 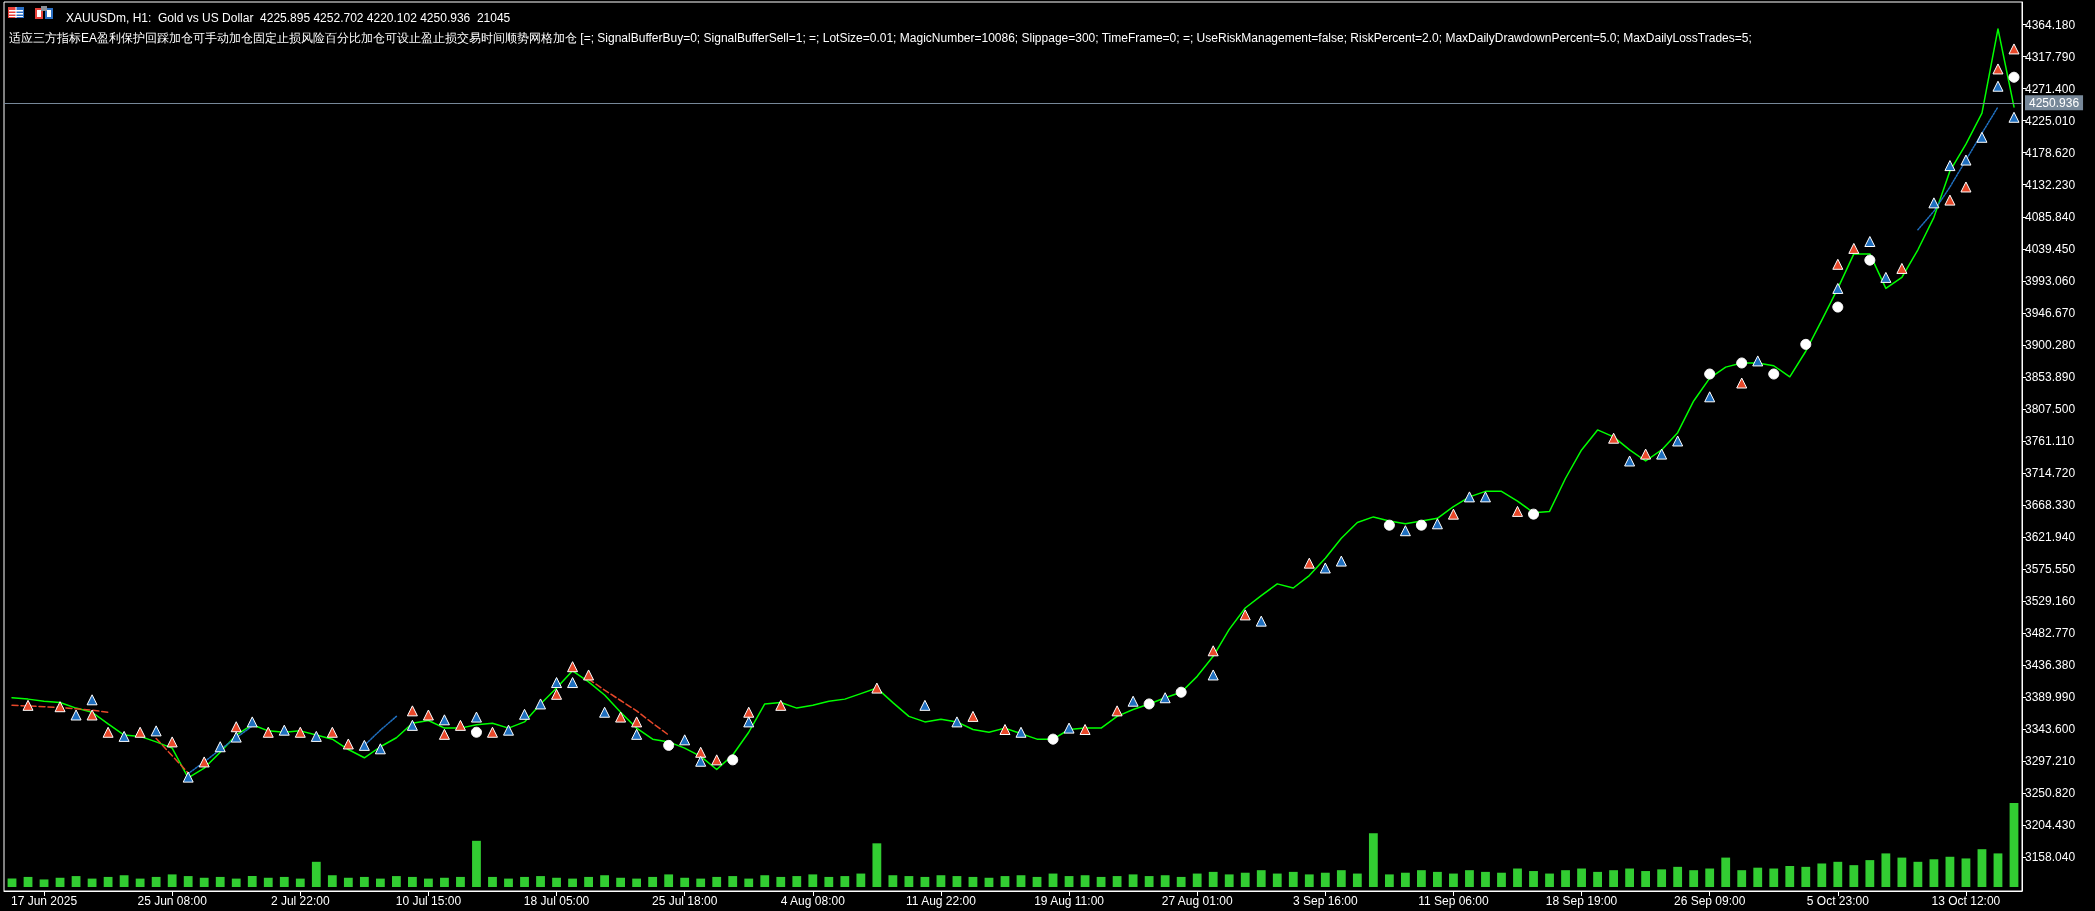 I want to click on x-tick-label: 25 Jul 18:00, so click(x=684, y=901).